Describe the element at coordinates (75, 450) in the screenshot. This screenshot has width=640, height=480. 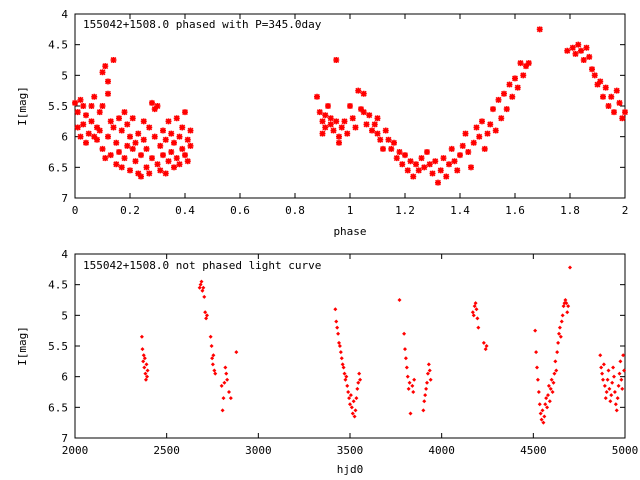
I see `x-tick-label: 2000` at that location.